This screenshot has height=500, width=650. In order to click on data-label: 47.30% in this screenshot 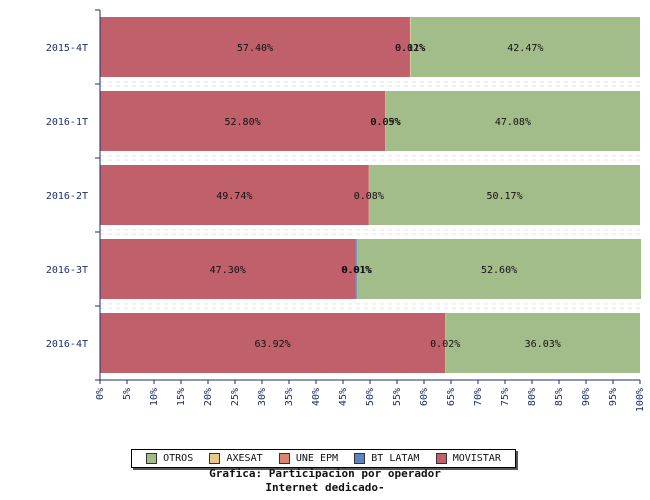, I will do `click(228, 270)`.